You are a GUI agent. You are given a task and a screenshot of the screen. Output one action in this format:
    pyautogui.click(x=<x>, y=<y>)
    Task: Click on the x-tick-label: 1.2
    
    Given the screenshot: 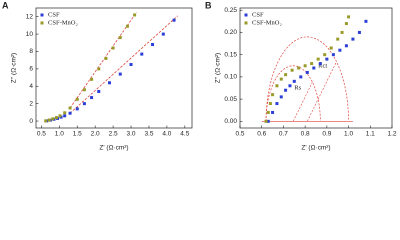 What is the action you would take?
    pyautogui.click(x=391, y=134)
    